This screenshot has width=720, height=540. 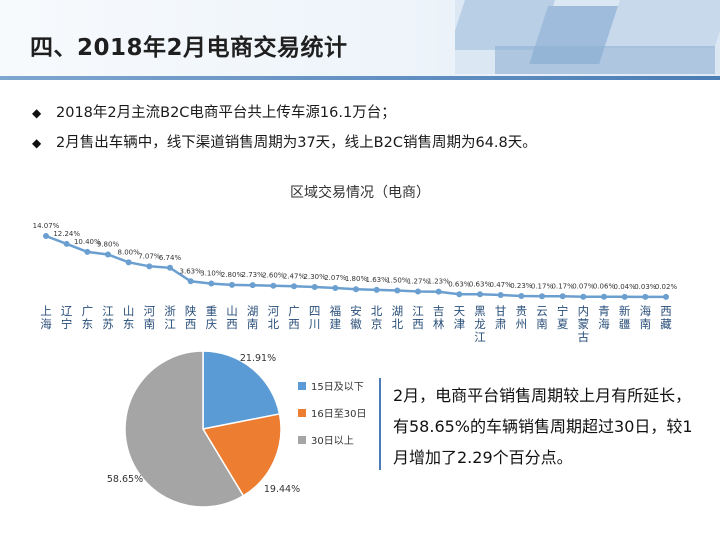 What do you see at coordinates (542, 311) in the screenshot?
I see `category-tick-label: 云` at bounding box center [542, 311].